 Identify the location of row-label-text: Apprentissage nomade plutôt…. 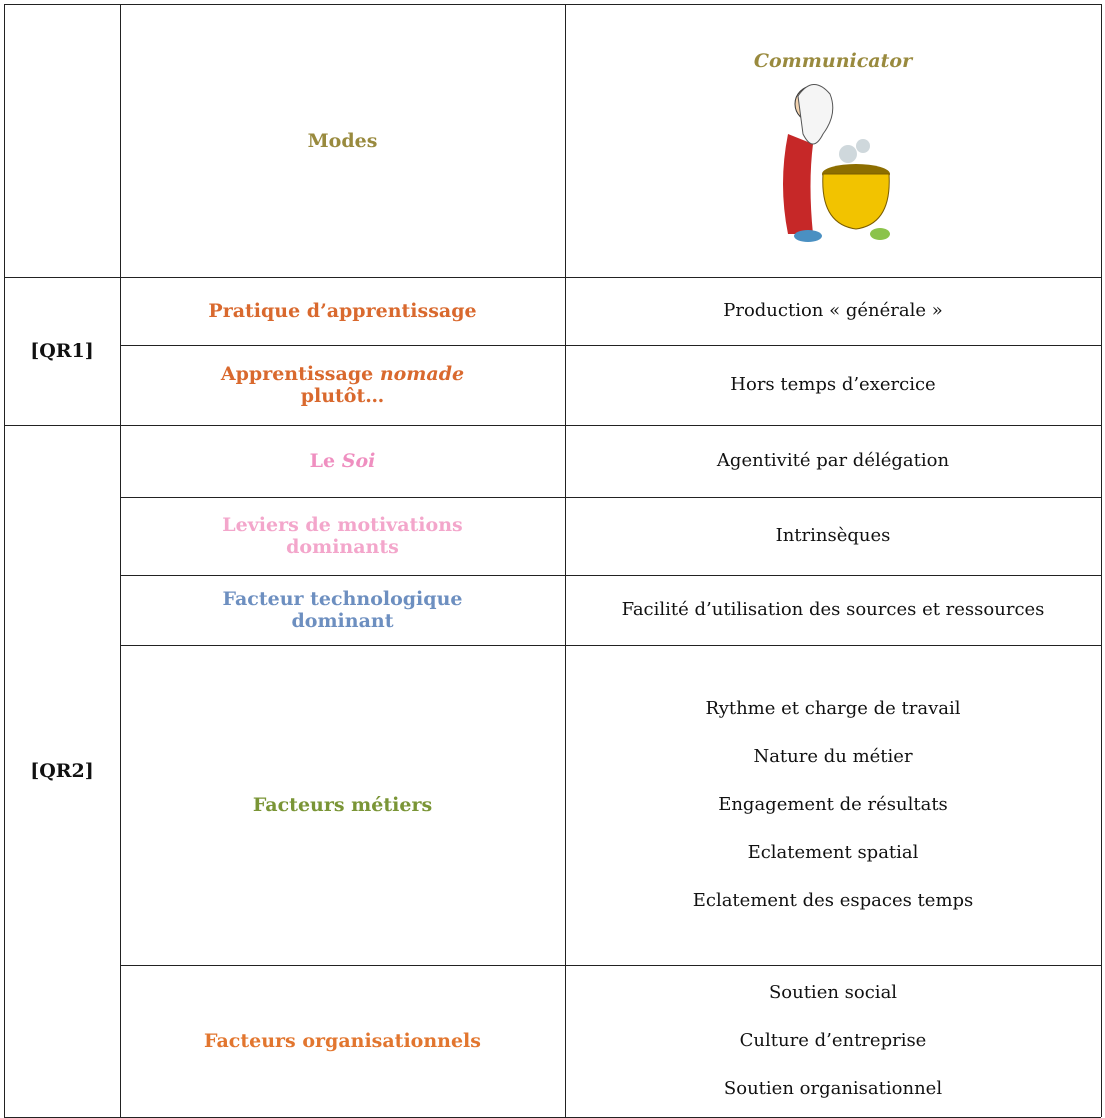
(342, 385).